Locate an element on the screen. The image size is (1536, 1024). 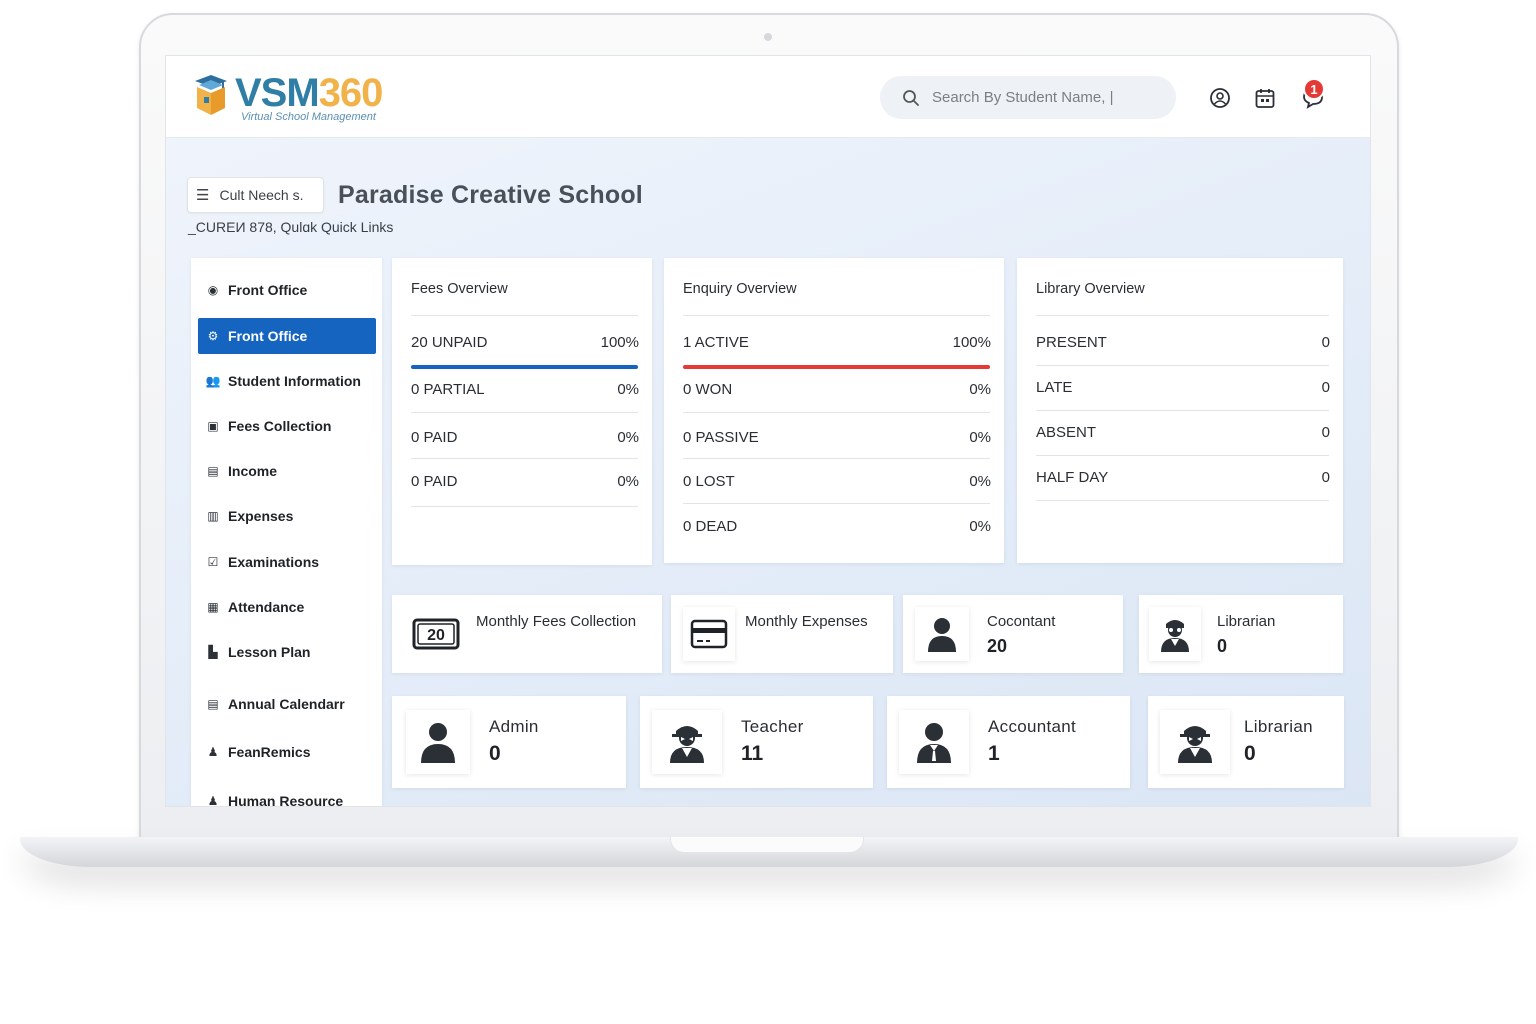
card-icon is located at coordinates (709, 634).